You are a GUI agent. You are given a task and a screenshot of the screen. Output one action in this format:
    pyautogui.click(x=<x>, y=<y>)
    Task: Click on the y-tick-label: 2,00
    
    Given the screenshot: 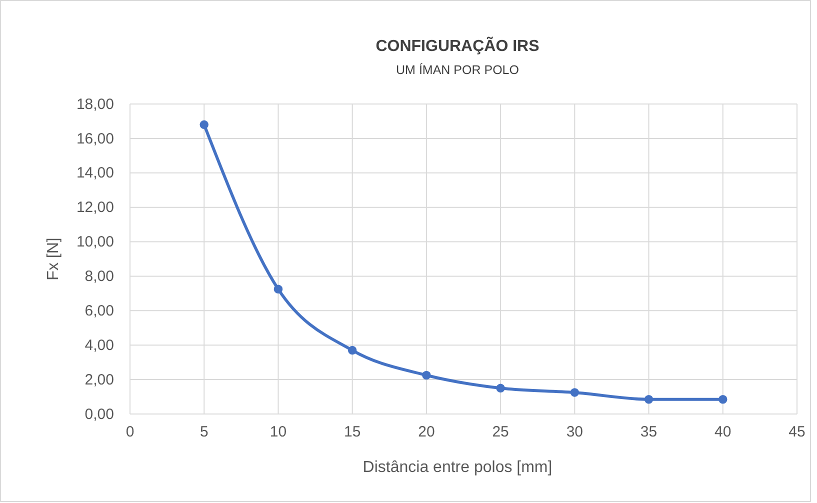 What is the action you would take?
    pyautogui.click(x=99, y=379)
    